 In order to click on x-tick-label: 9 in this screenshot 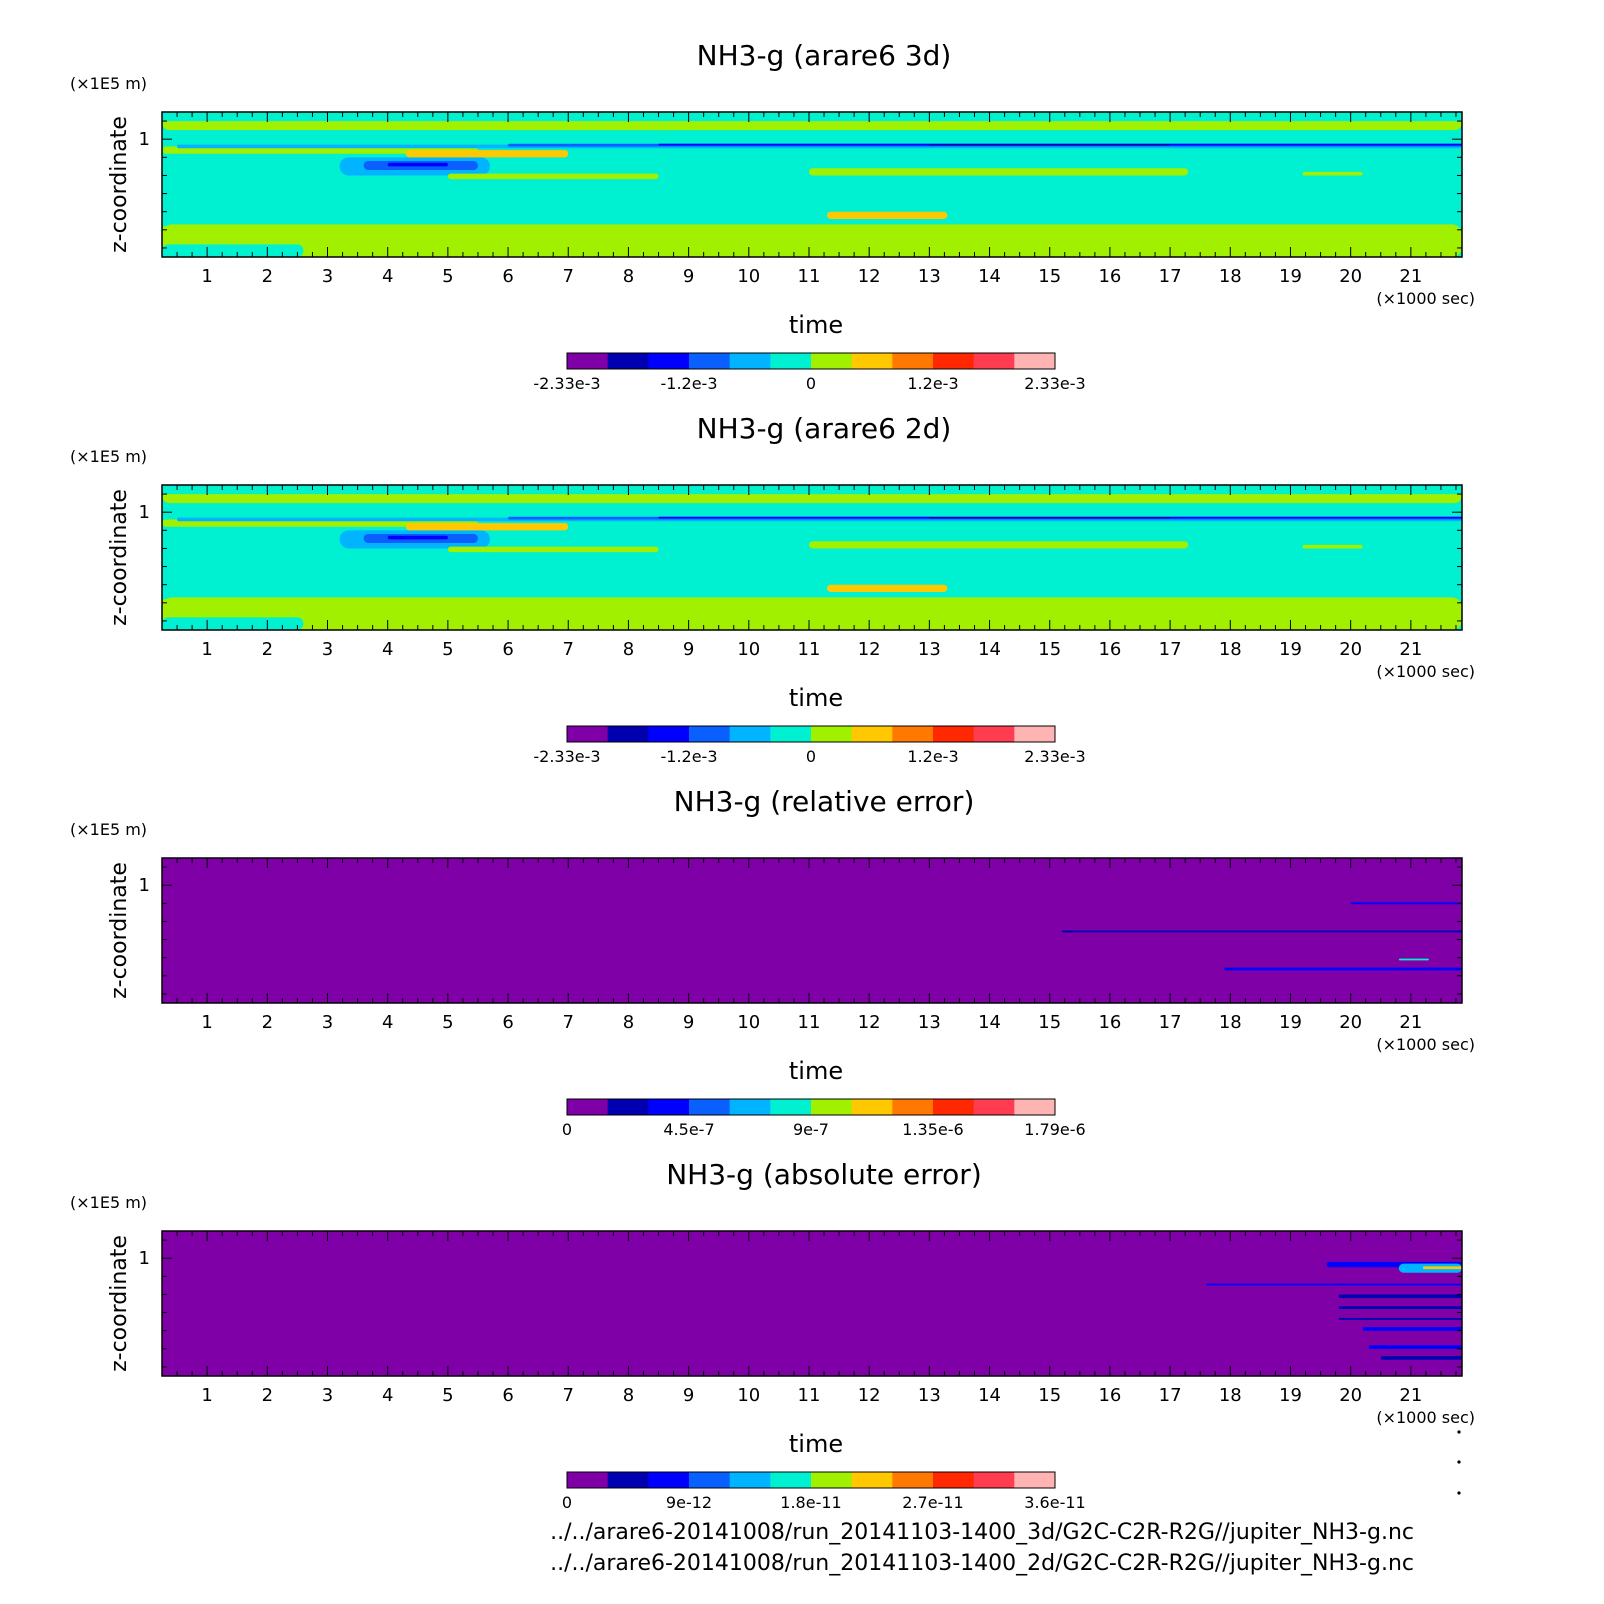, I will do `click(688, 1395)`.